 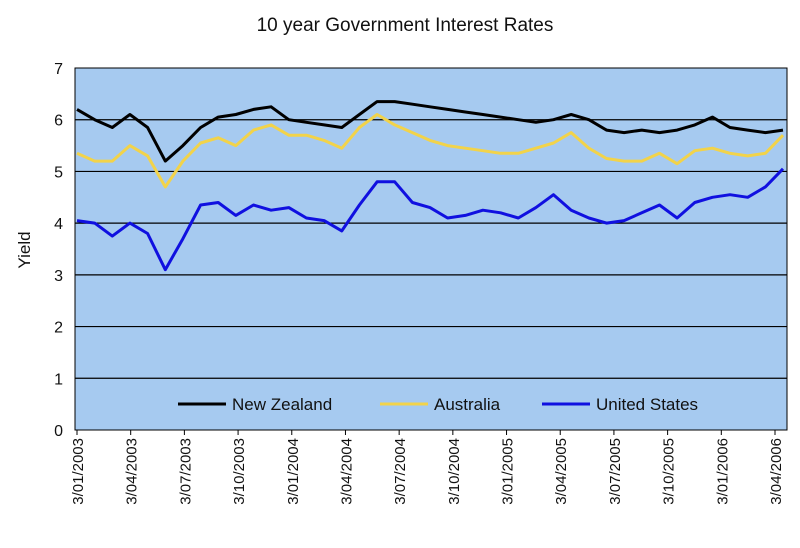 What do you see at coordinates (58, 250) in the screenshot?
I see `y-axis-ticks: 0 1 2 3 4 5 6 7` at bounding box center [58, 250].